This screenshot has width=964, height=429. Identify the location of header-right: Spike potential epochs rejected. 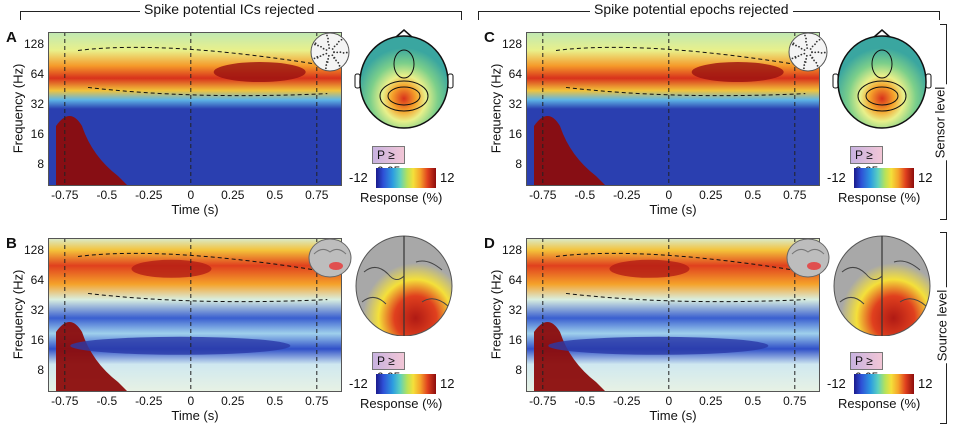
(709, 11).